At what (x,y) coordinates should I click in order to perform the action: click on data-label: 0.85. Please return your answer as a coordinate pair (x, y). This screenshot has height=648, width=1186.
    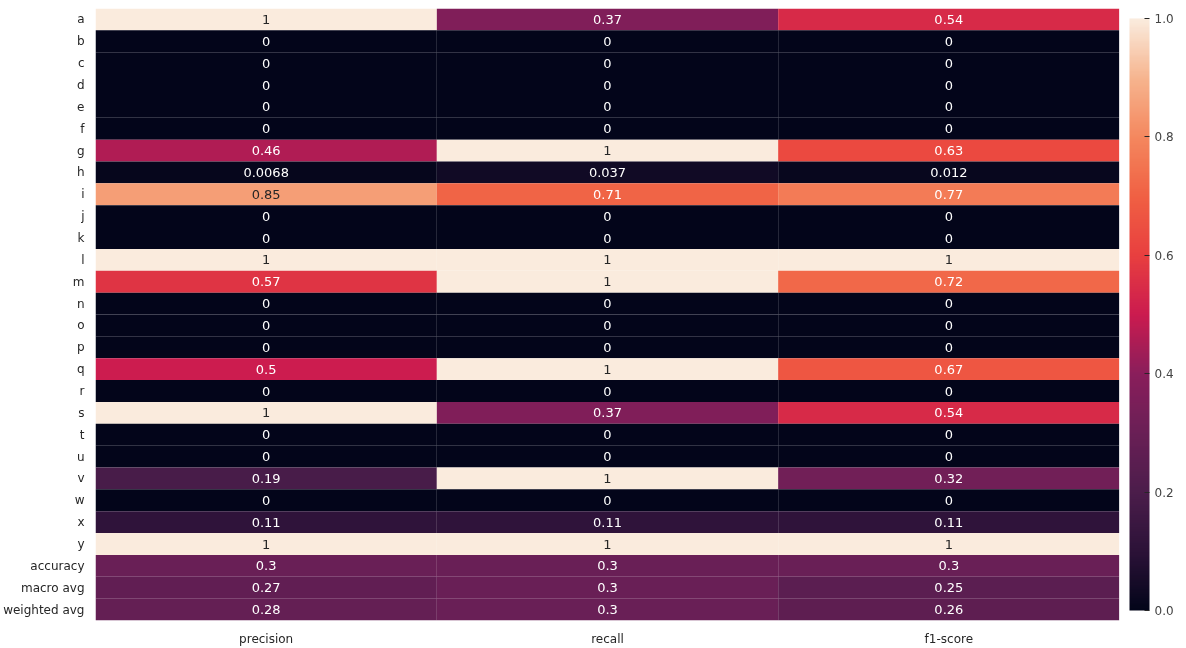
    Looking at the image, I should click on (266, 194).